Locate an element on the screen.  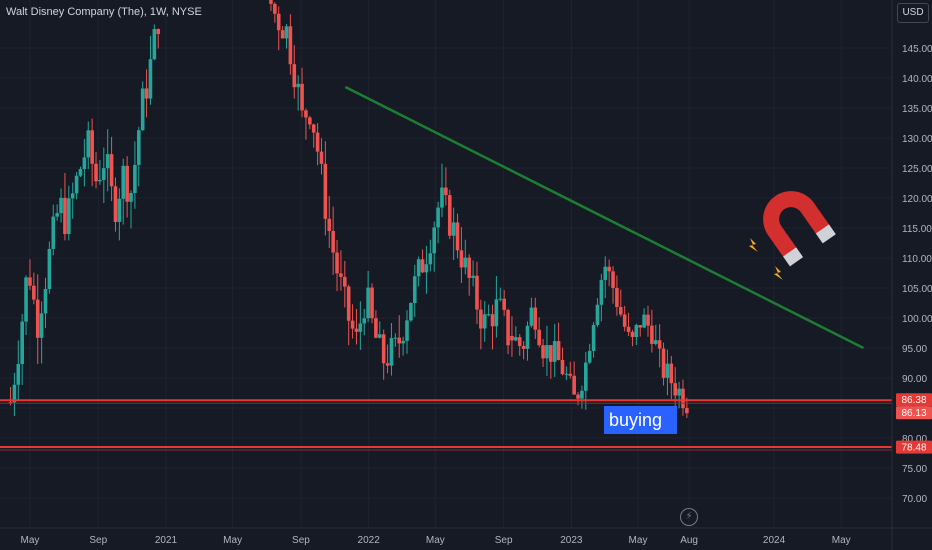
chart-title: Walt Disney Company (The), 1W, NYSE is located at coordinates (104, 12).